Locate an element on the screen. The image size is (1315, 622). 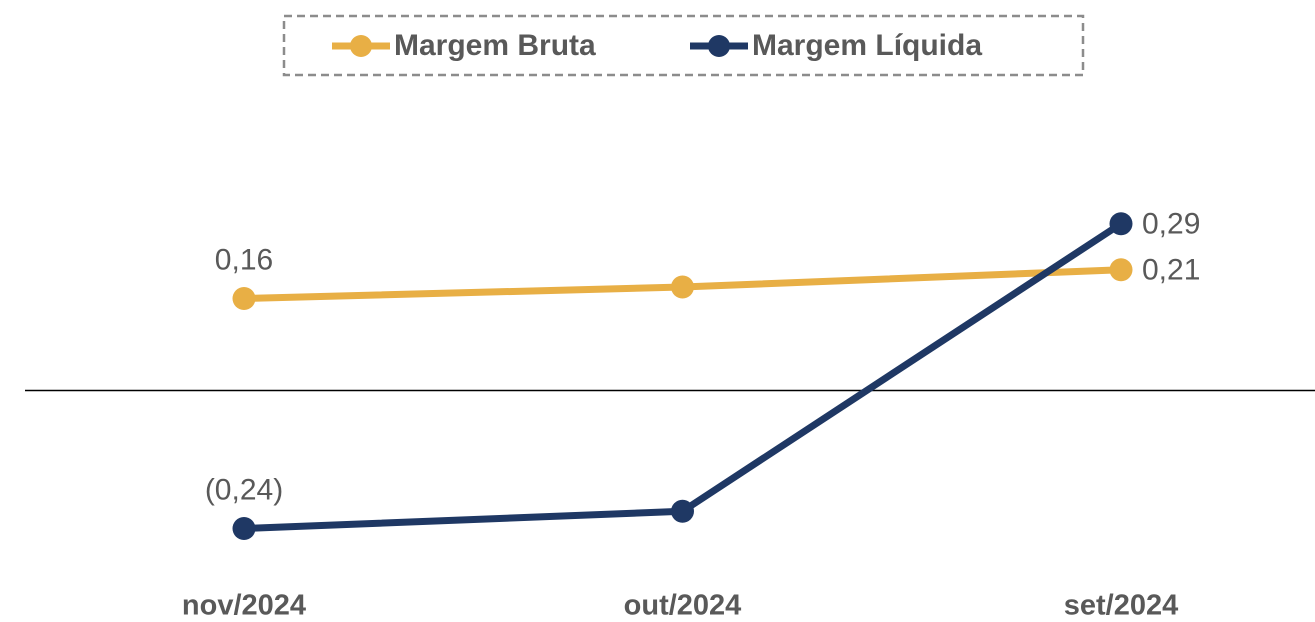
legend-label: Margem Bruta is located at coordinates (495, 45).